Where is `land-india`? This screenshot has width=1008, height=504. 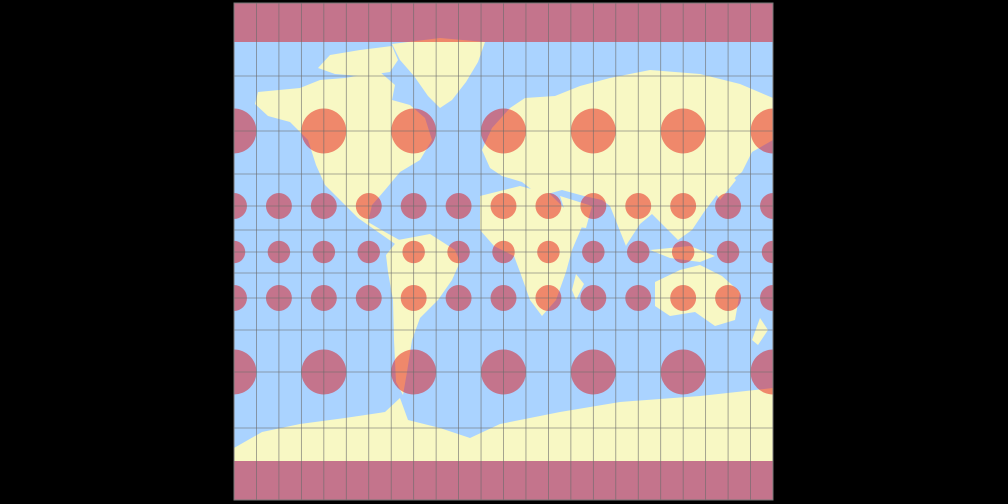
land-india is located at coordinates (626, 226).